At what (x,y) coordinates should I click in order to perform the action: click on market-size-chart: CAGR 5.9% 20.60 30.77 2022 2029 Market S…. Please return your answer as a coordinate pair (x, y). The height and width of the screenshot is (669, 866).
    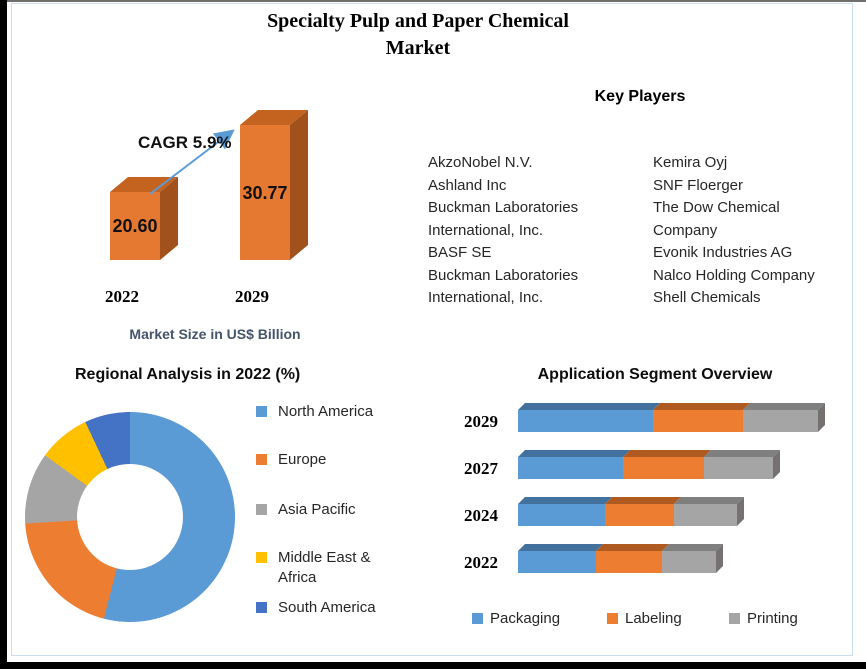
    Looking at the image, I should click on (230, 222).